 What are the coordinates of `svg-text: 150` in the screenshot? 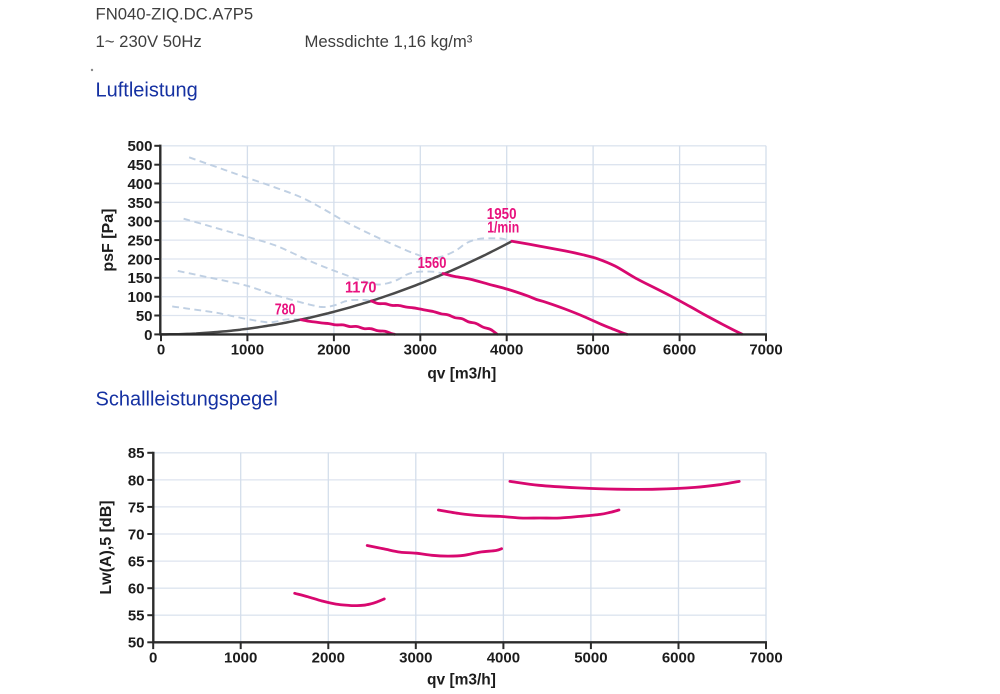 It's located at (139, 278).